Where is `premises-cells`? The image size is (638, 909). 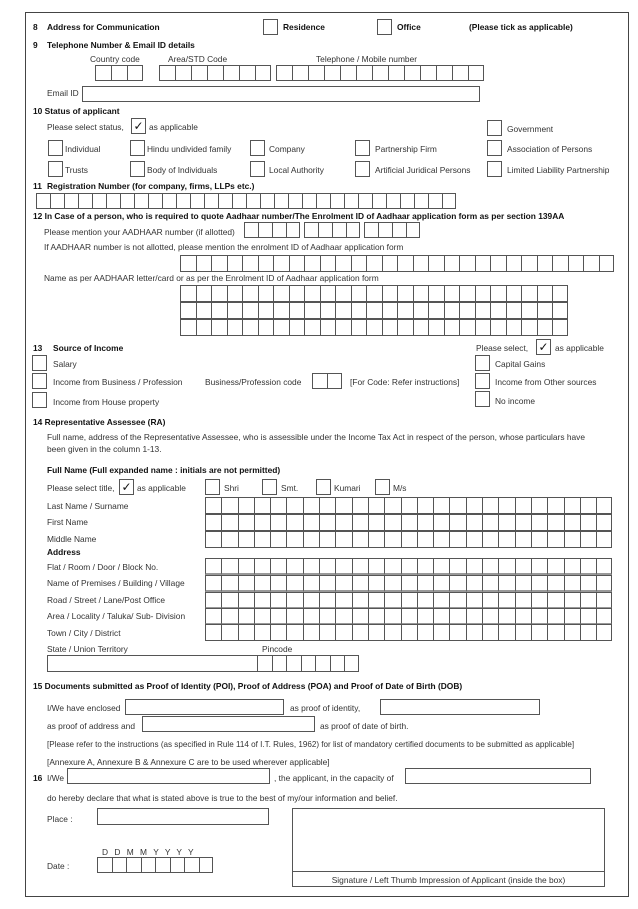 premises-cells is located at coordinates (409, 583).